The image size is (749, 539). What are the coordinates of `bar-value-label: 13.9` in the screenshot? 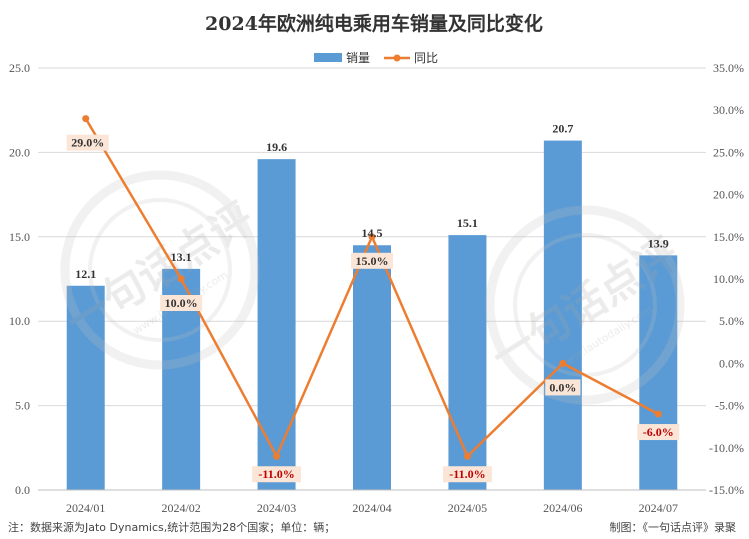 It's located at (658, 243).